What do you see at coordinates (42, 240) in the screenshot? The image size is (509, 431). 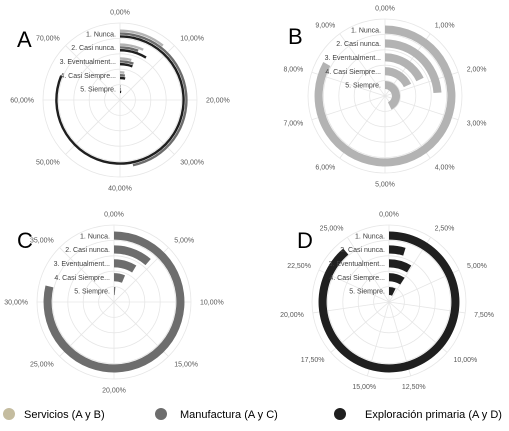 I see `tick-label: 35,00%` at bounding box center [42, 240].